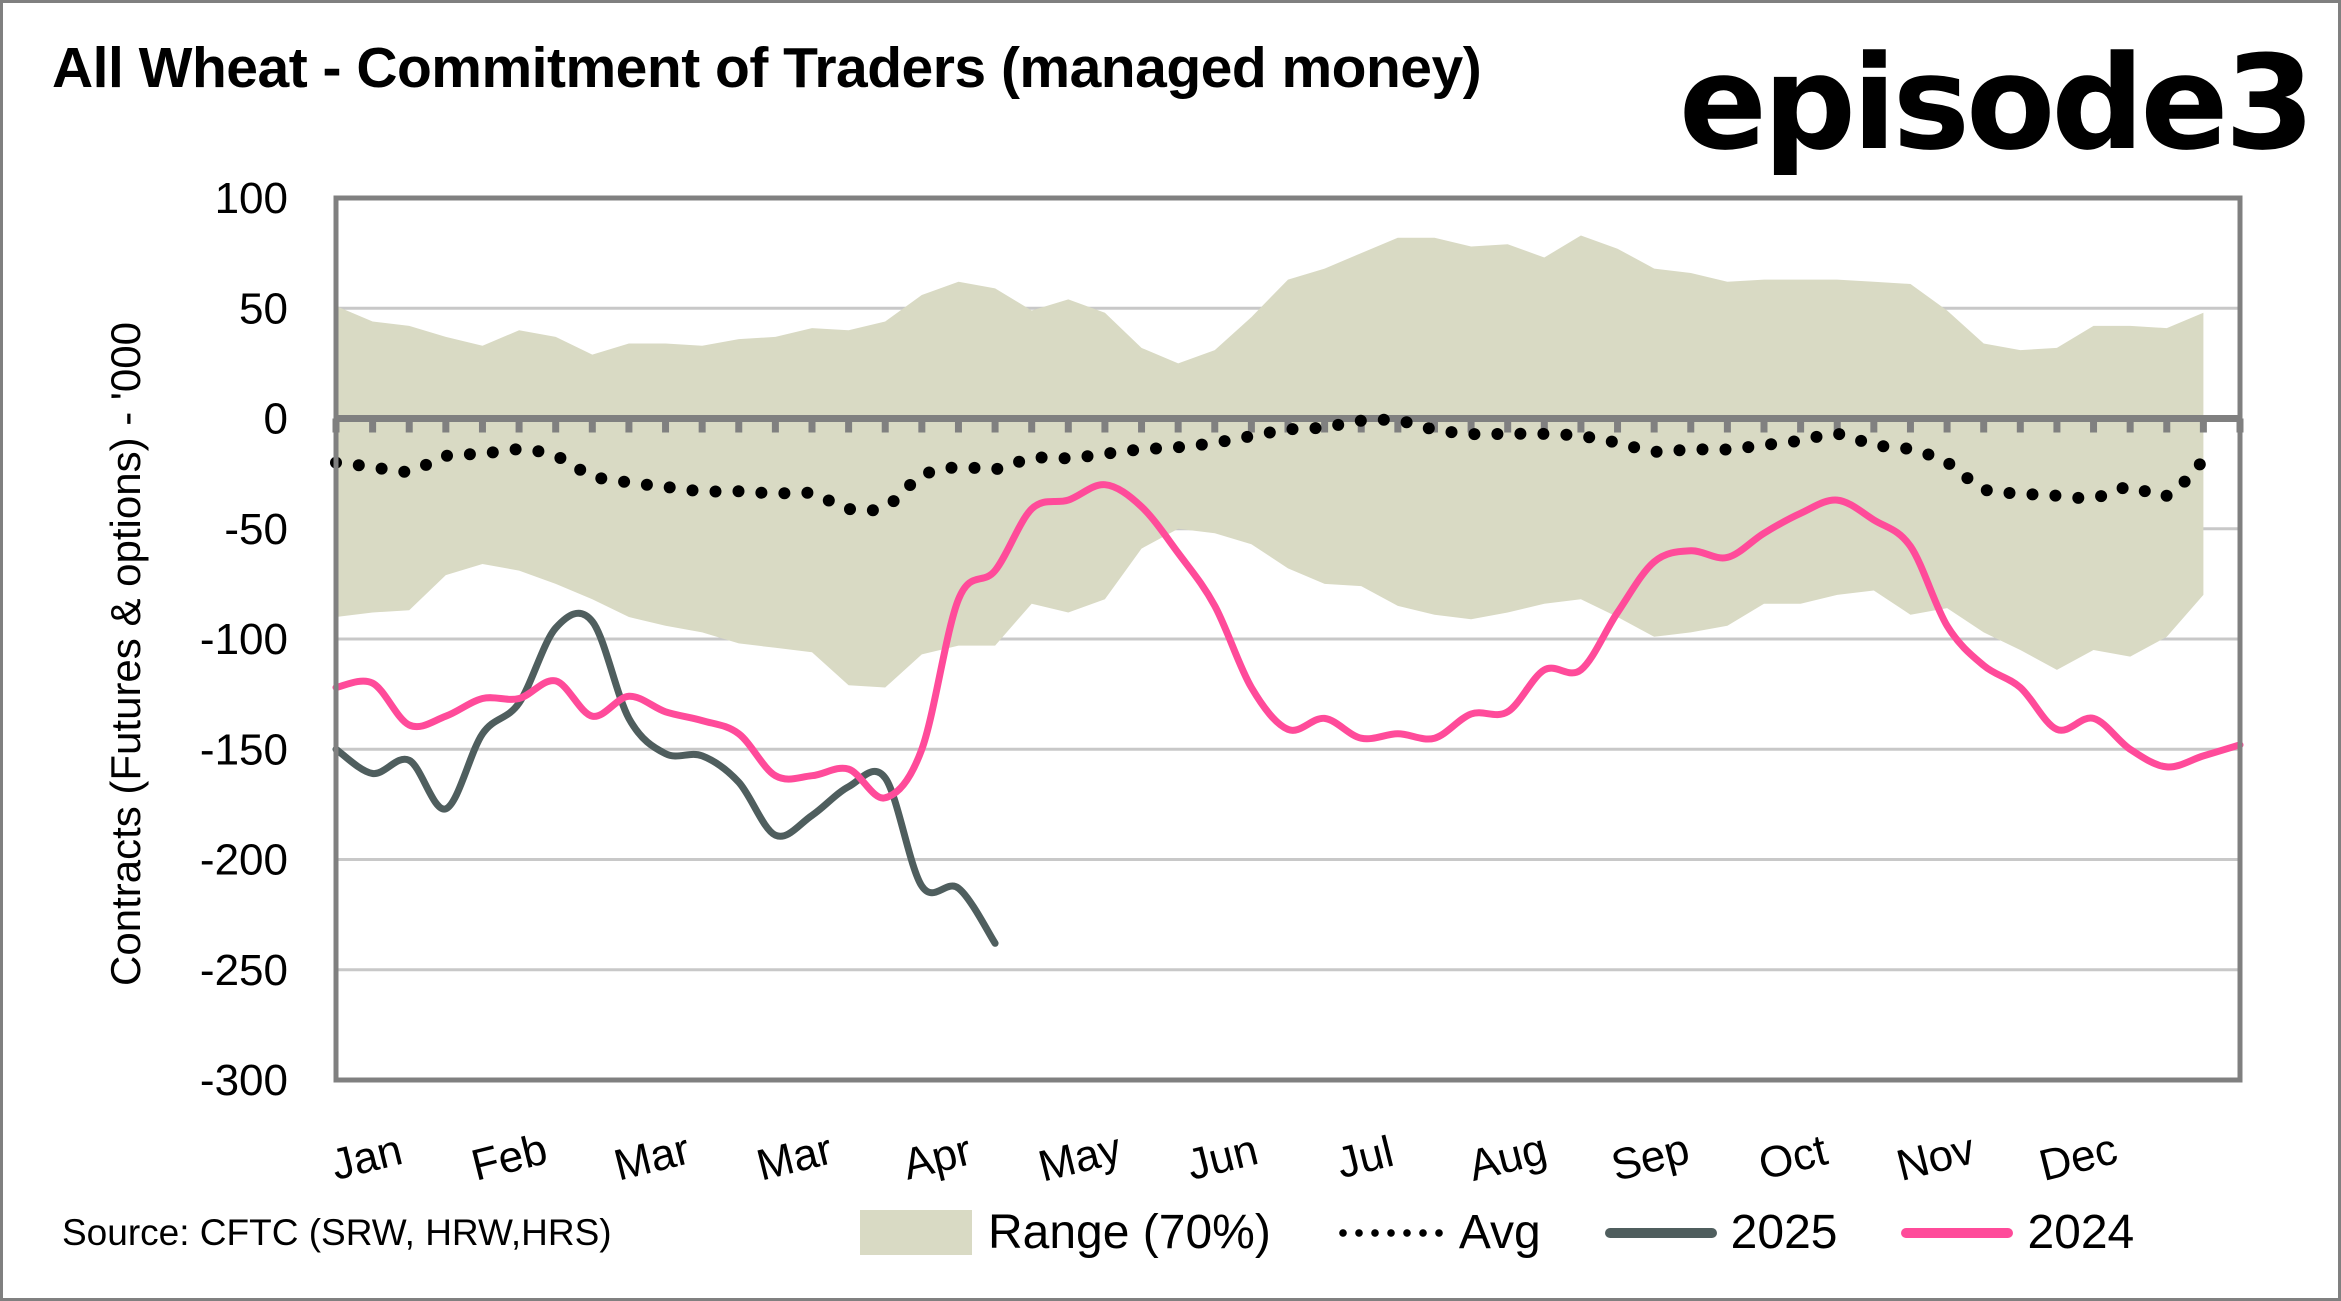 The image size is (2341, 1301). I want to click on legend-item-avg: Avg, so click(1437, 1232).